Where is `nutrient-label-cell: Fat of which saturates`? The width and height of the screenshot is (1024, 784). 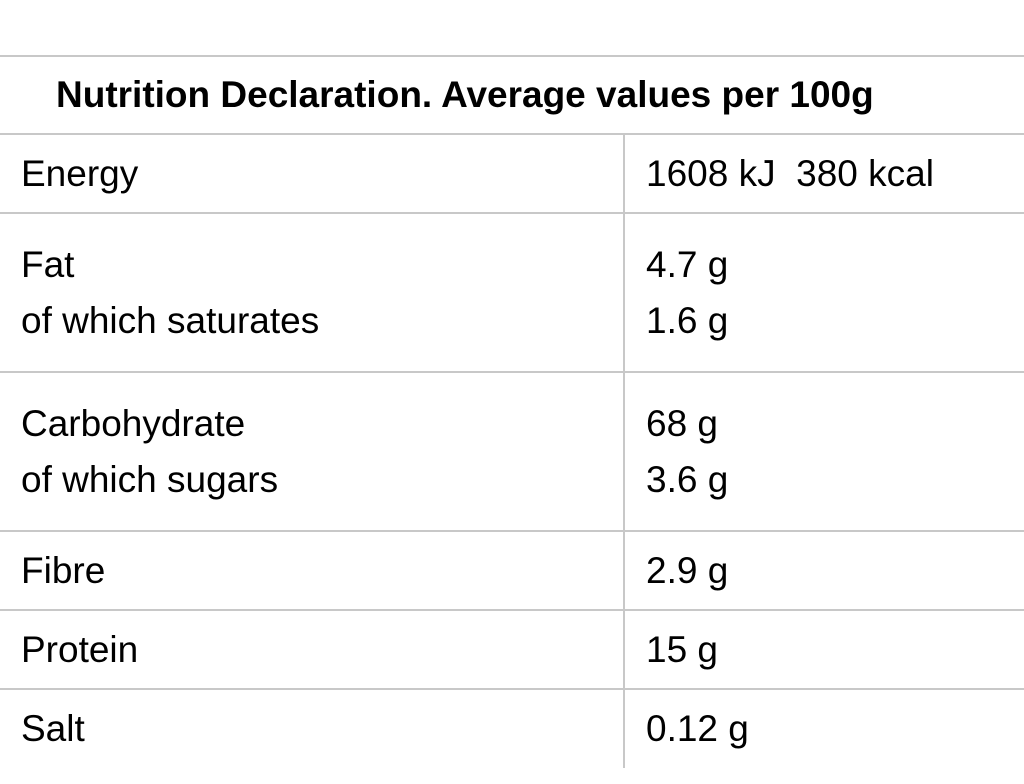 nutrient-label-cell: Fat of which saturates is located at coordinates (312, 292).